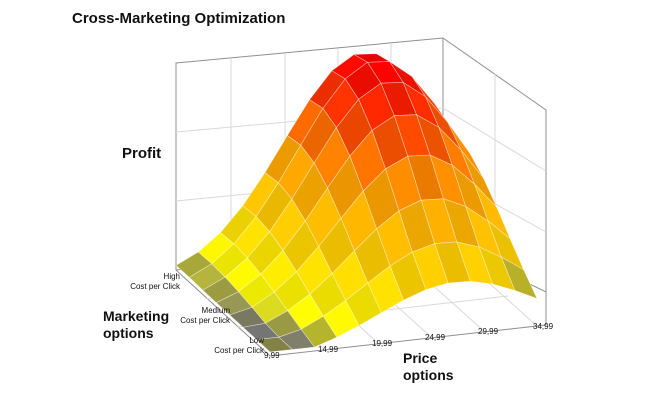  I want to click on y-tick-low: Low Cost per Click, so click(239, 345).